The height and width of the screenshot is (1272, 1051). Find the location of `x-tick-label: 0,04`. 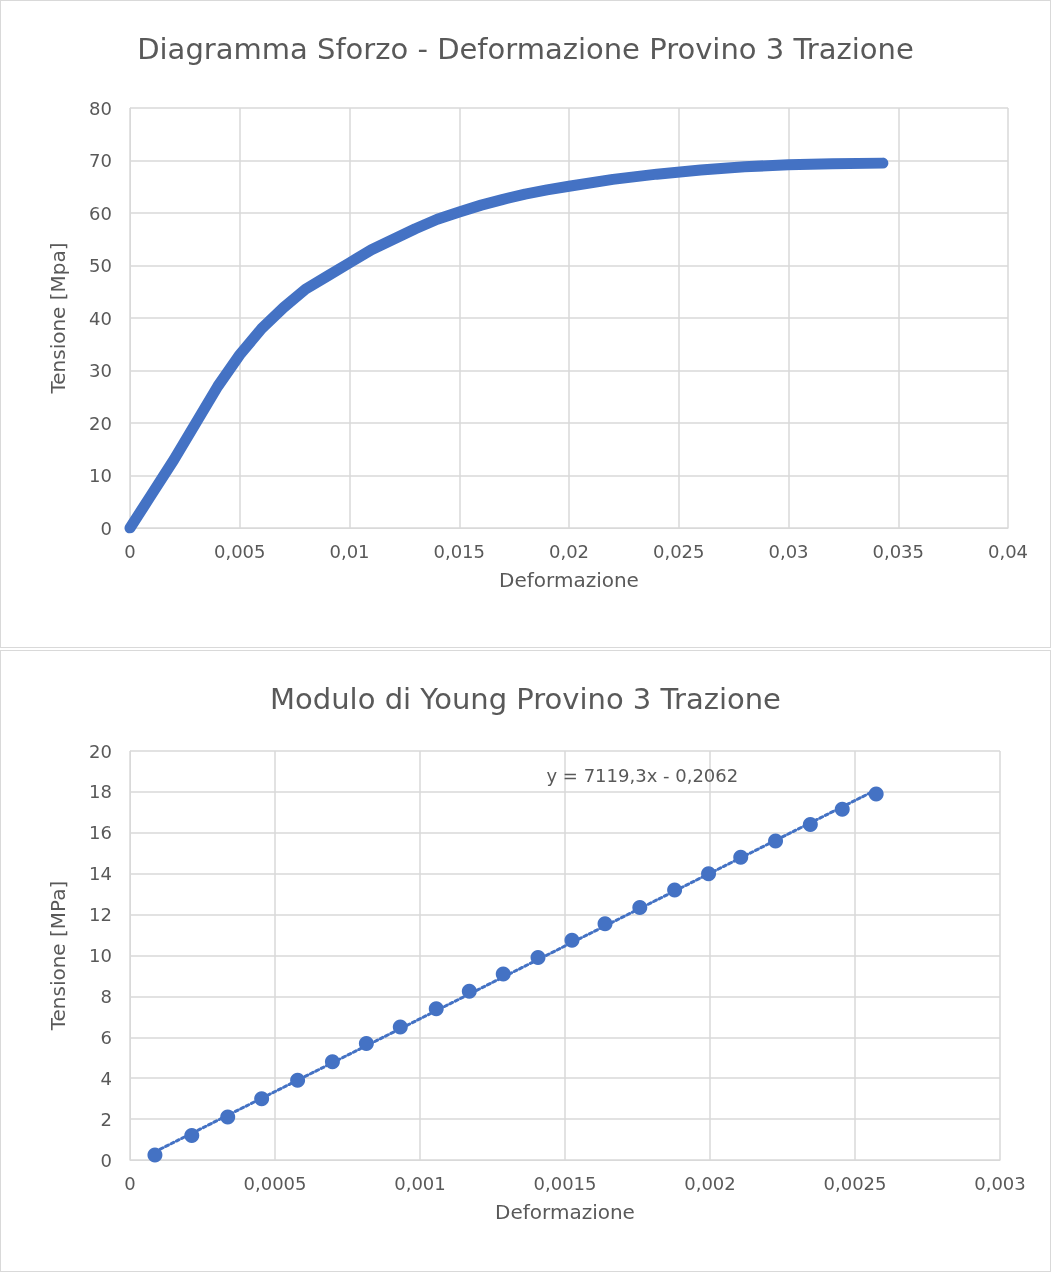

x-tick-label: 0,04 is located at coordinates (1008, 551).